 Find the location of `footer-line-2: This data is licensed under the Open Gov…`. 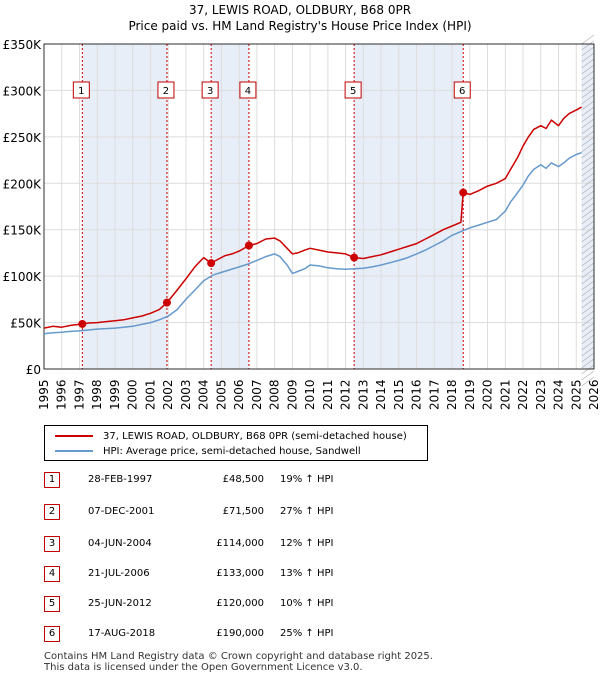

footer-line-2: This data is licensed under the Open Gov… is located at coordinates (203, 667).